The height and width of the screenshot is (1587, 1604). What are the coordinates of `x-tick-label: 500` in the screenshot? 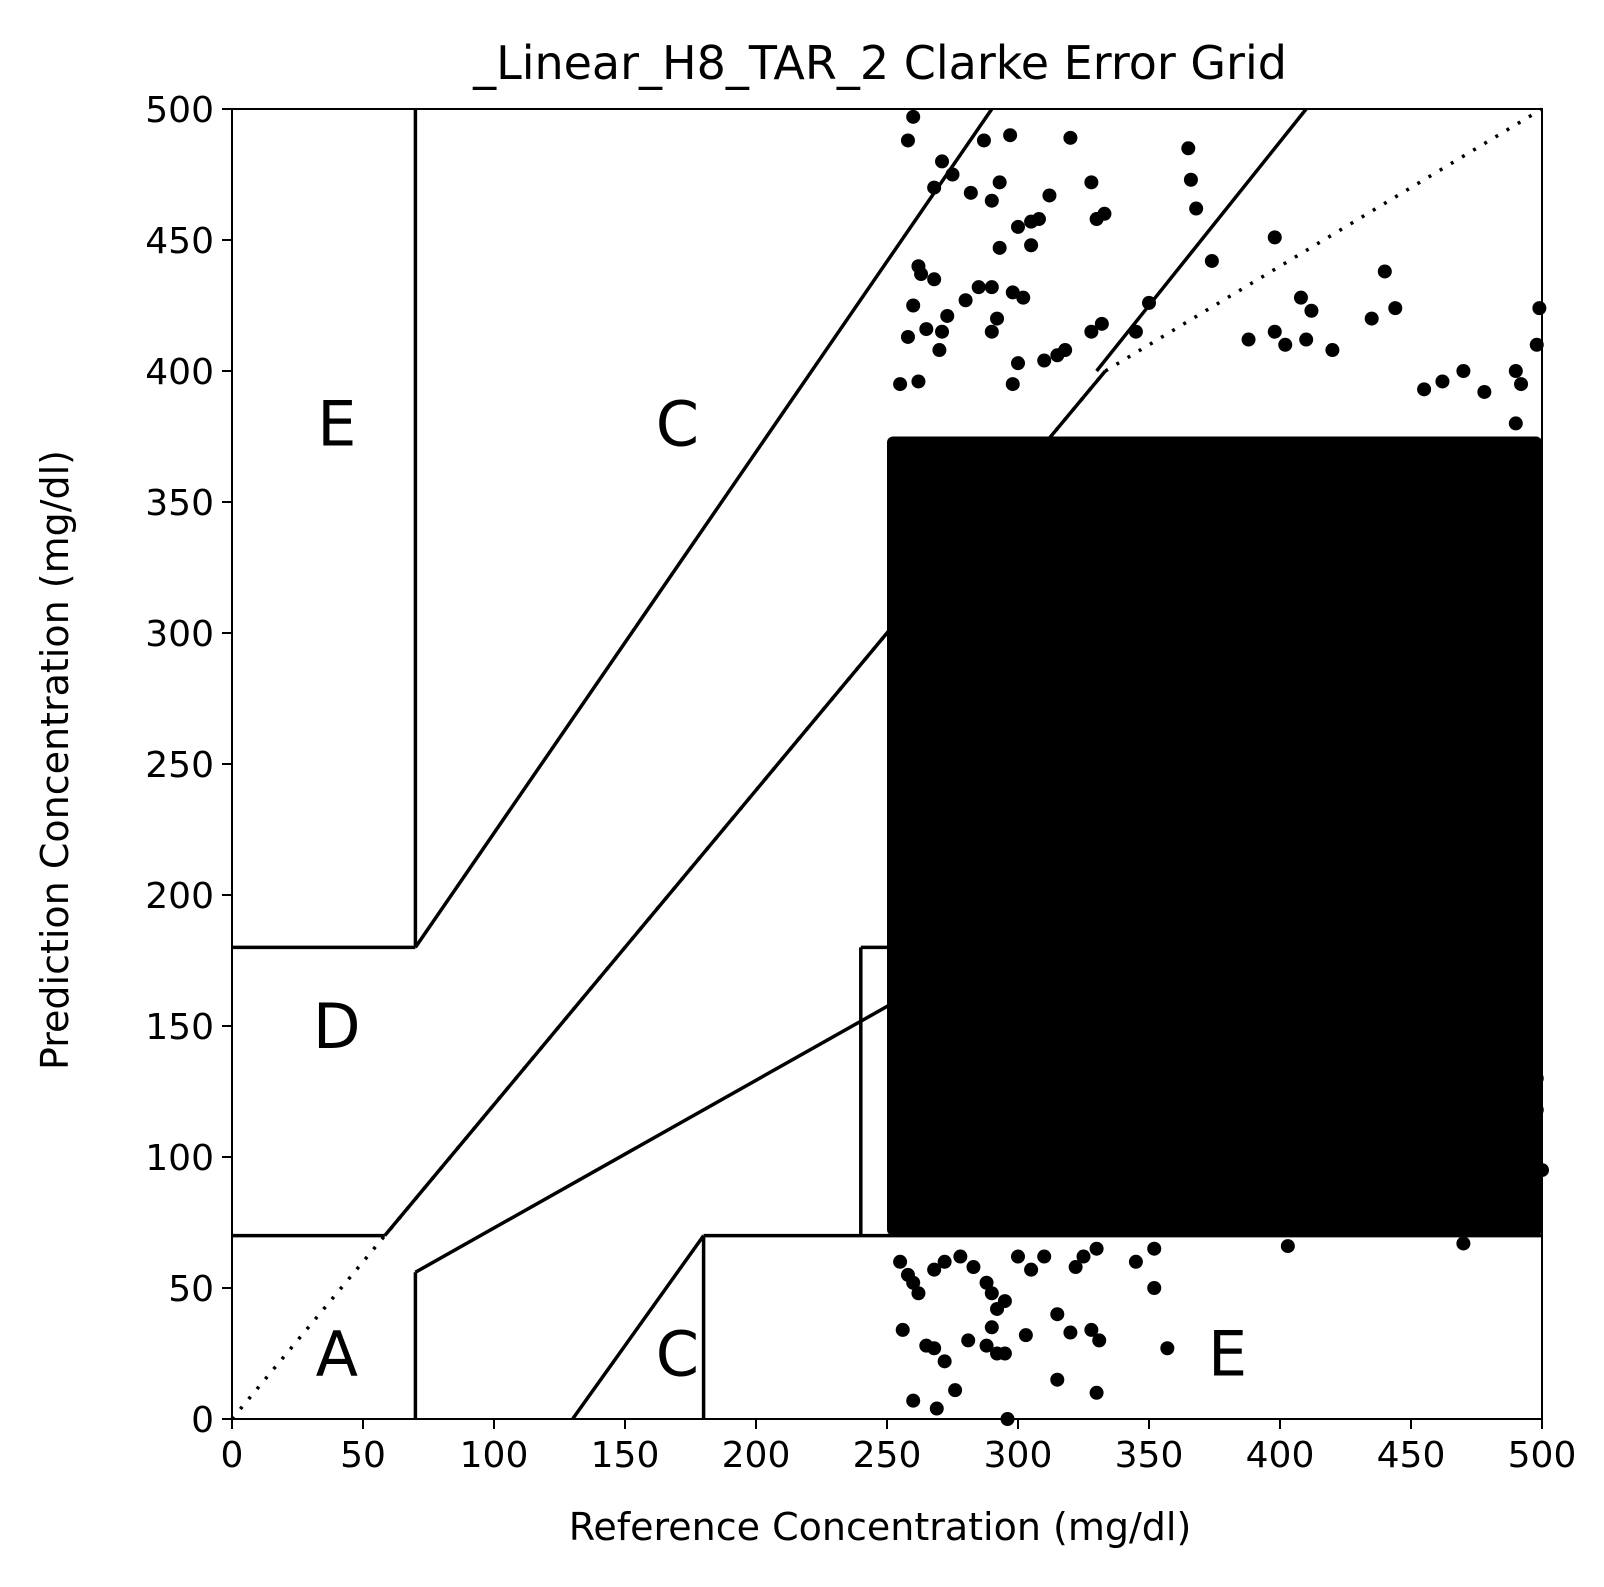 It's located at (1542, 1455).